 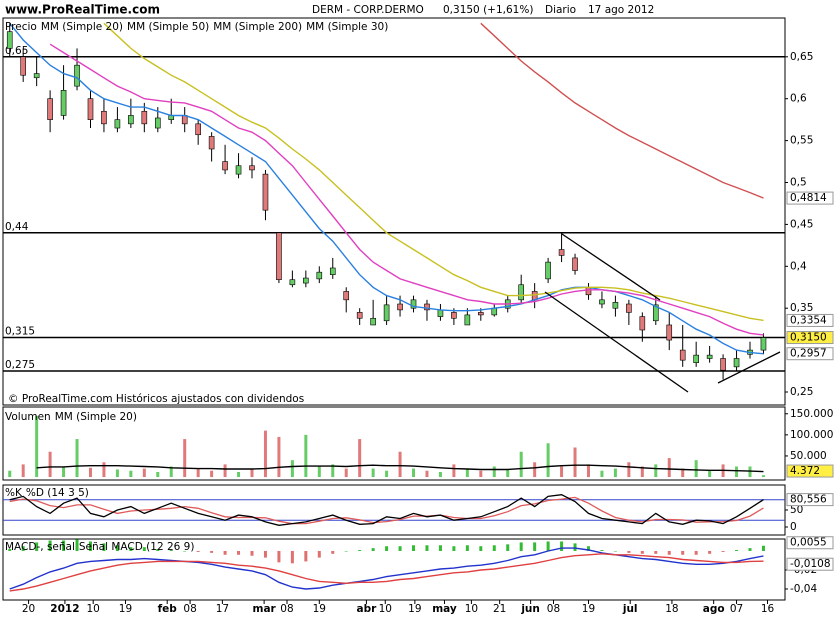 I want to click on y-tick-label: 0,5, so click(x=798, y=183).